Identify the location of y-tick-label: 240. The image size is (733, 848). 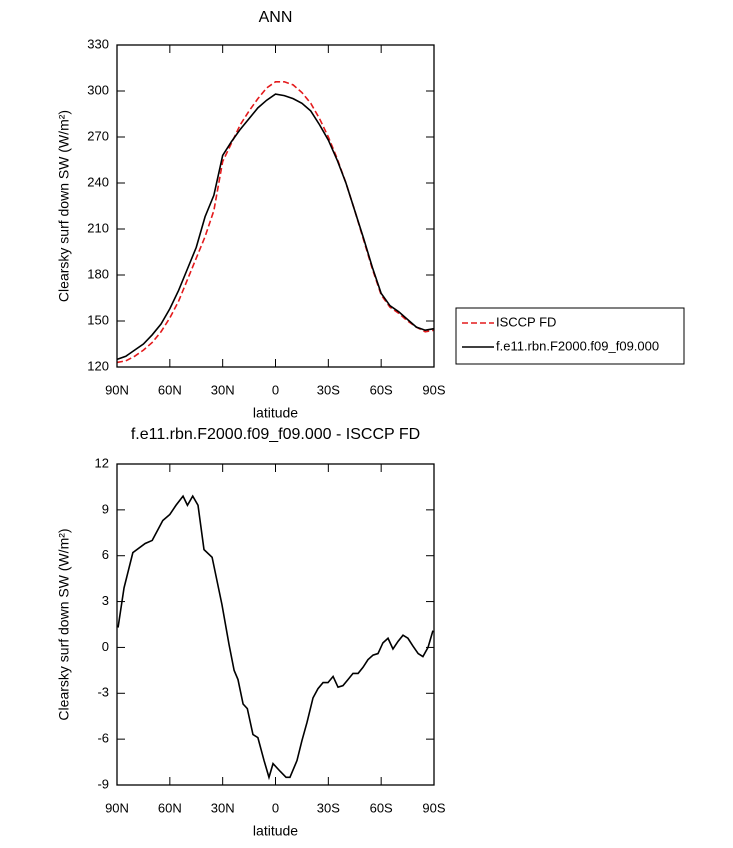
(98, 181).